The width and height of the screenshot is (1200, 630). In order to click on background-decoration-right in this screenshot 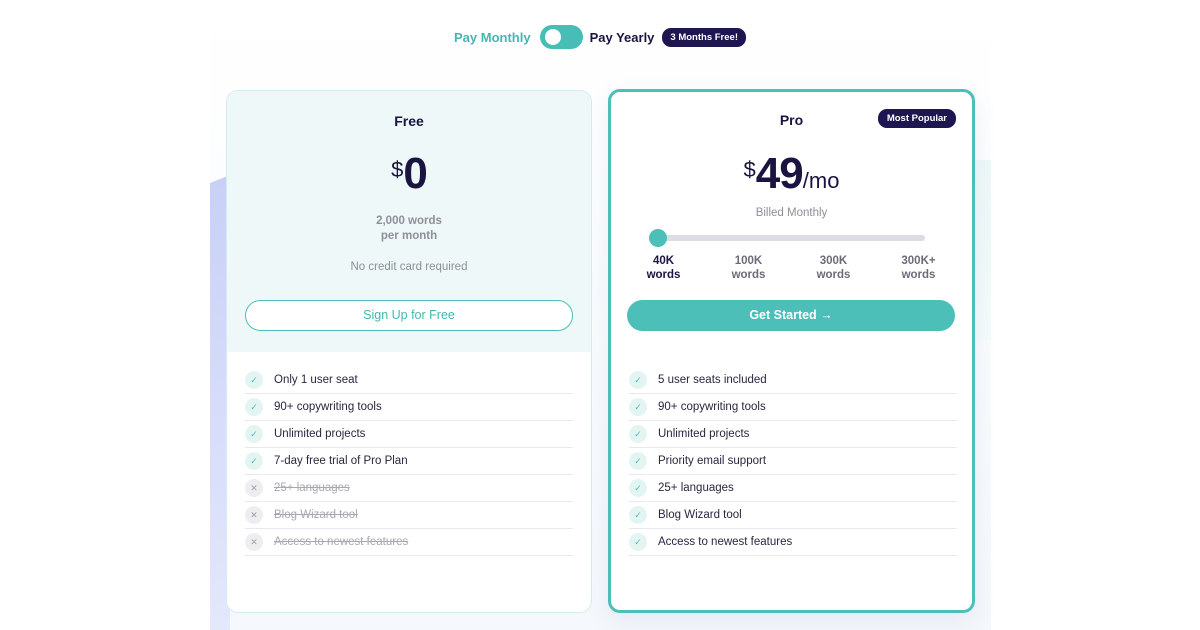, I will do `click(983, 250)`.